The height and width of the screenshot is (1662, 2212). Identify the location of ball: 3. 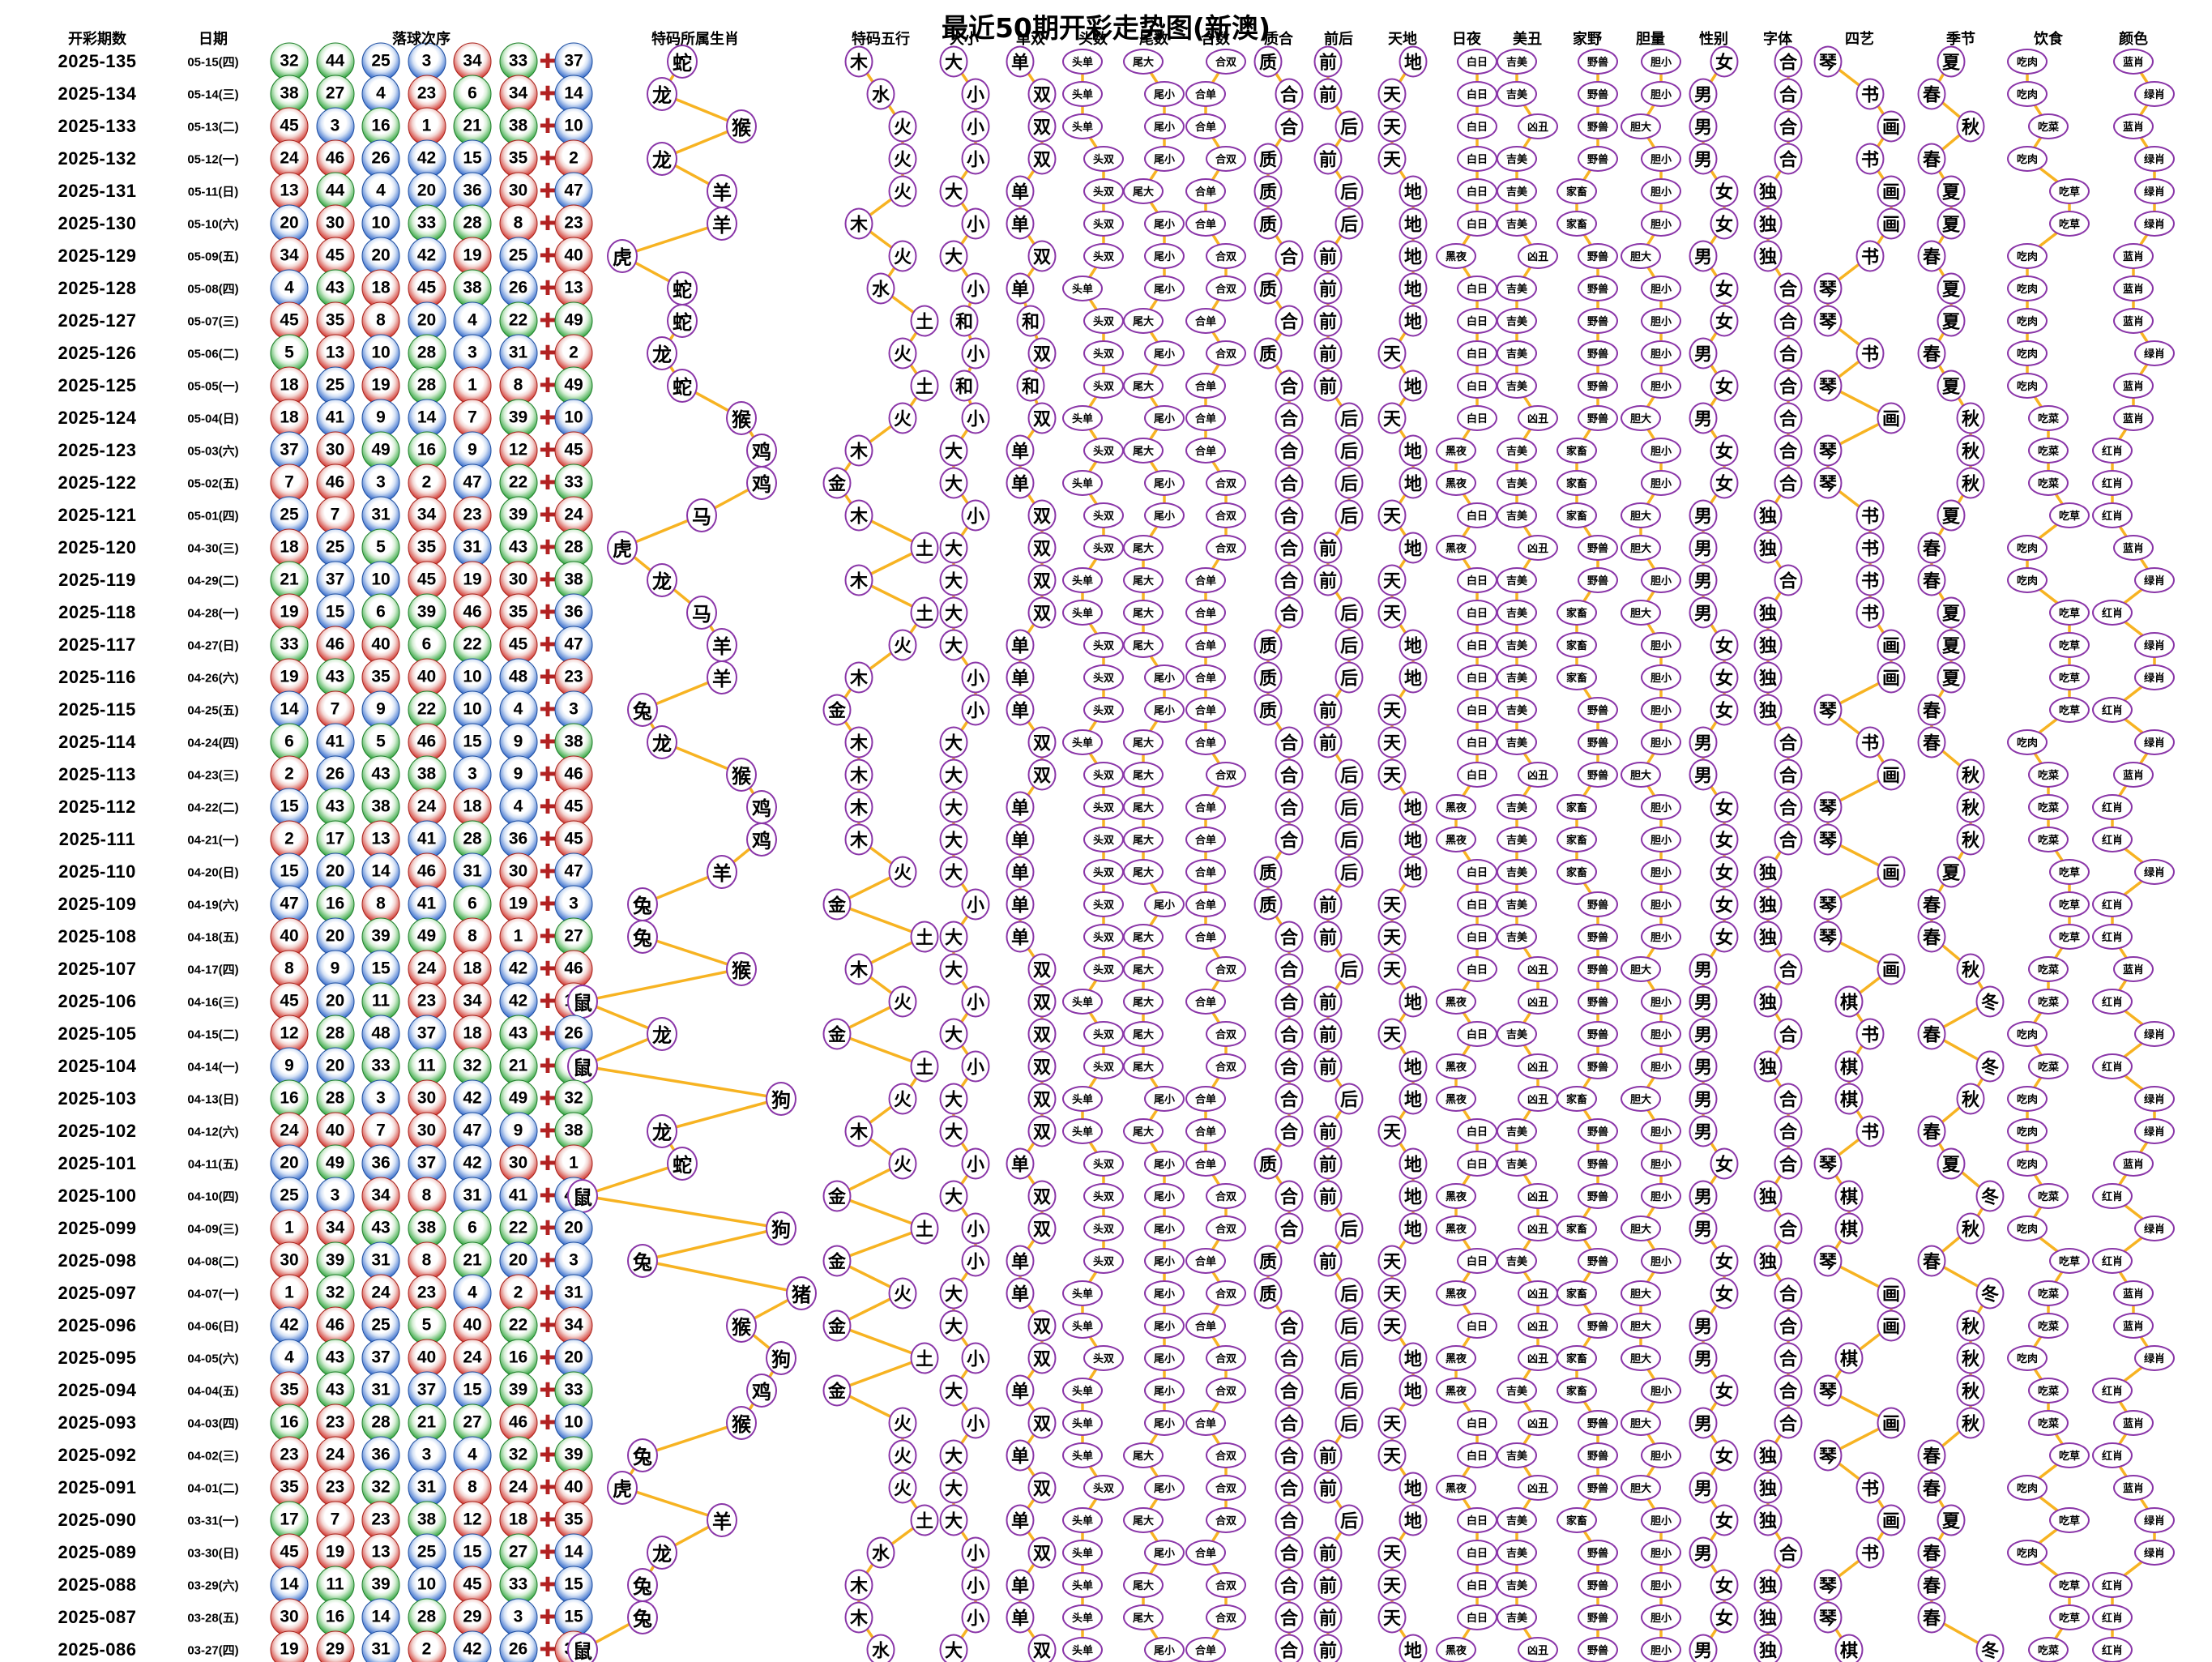
(335, 126).